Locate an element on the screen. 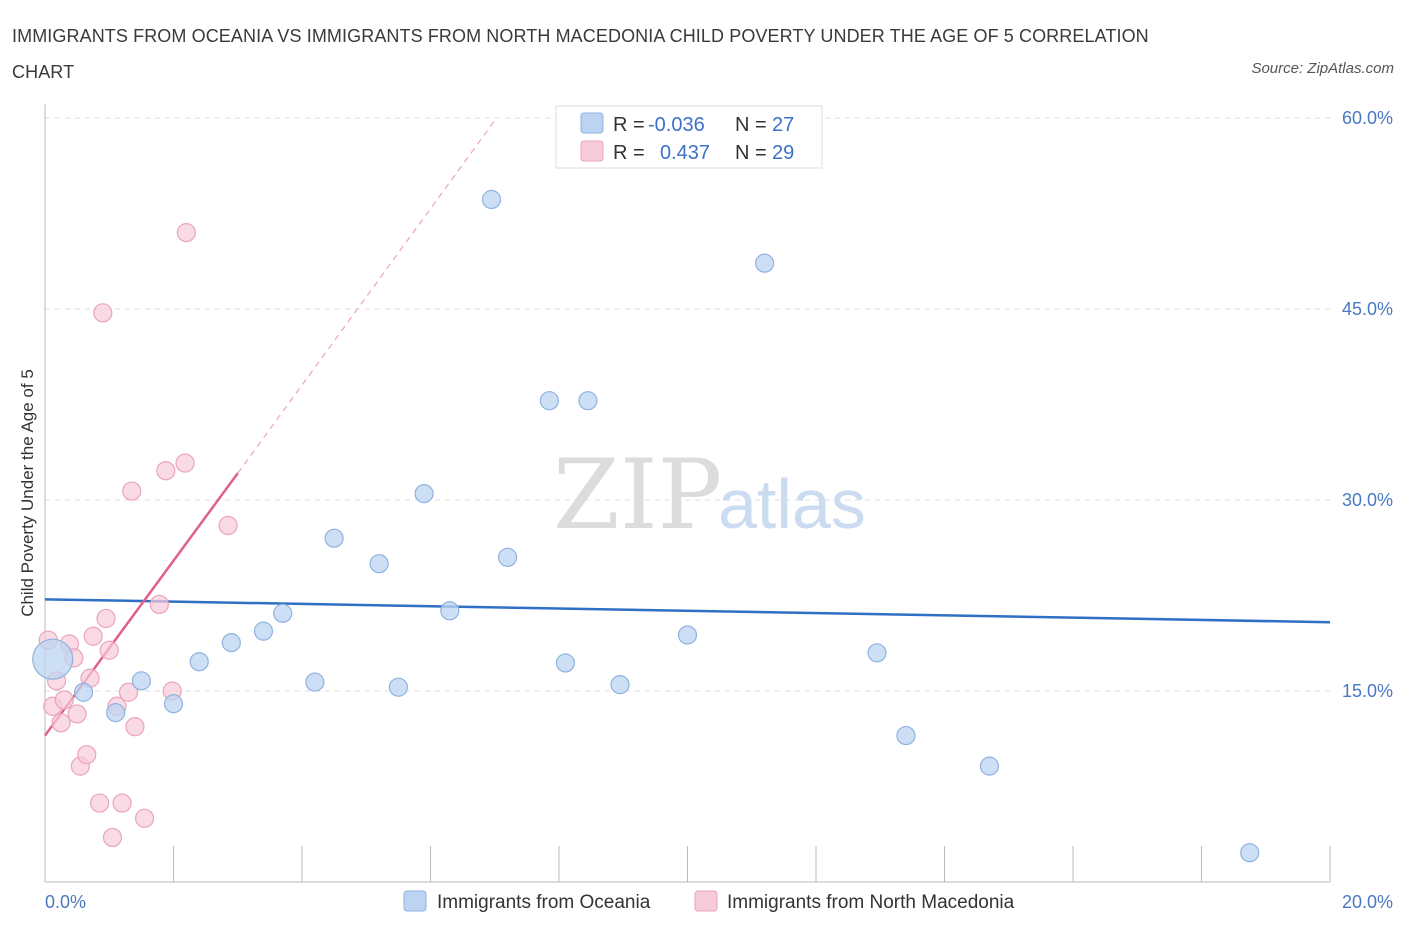  watermark-zip: ZIP is located at coordinates (637, 495).